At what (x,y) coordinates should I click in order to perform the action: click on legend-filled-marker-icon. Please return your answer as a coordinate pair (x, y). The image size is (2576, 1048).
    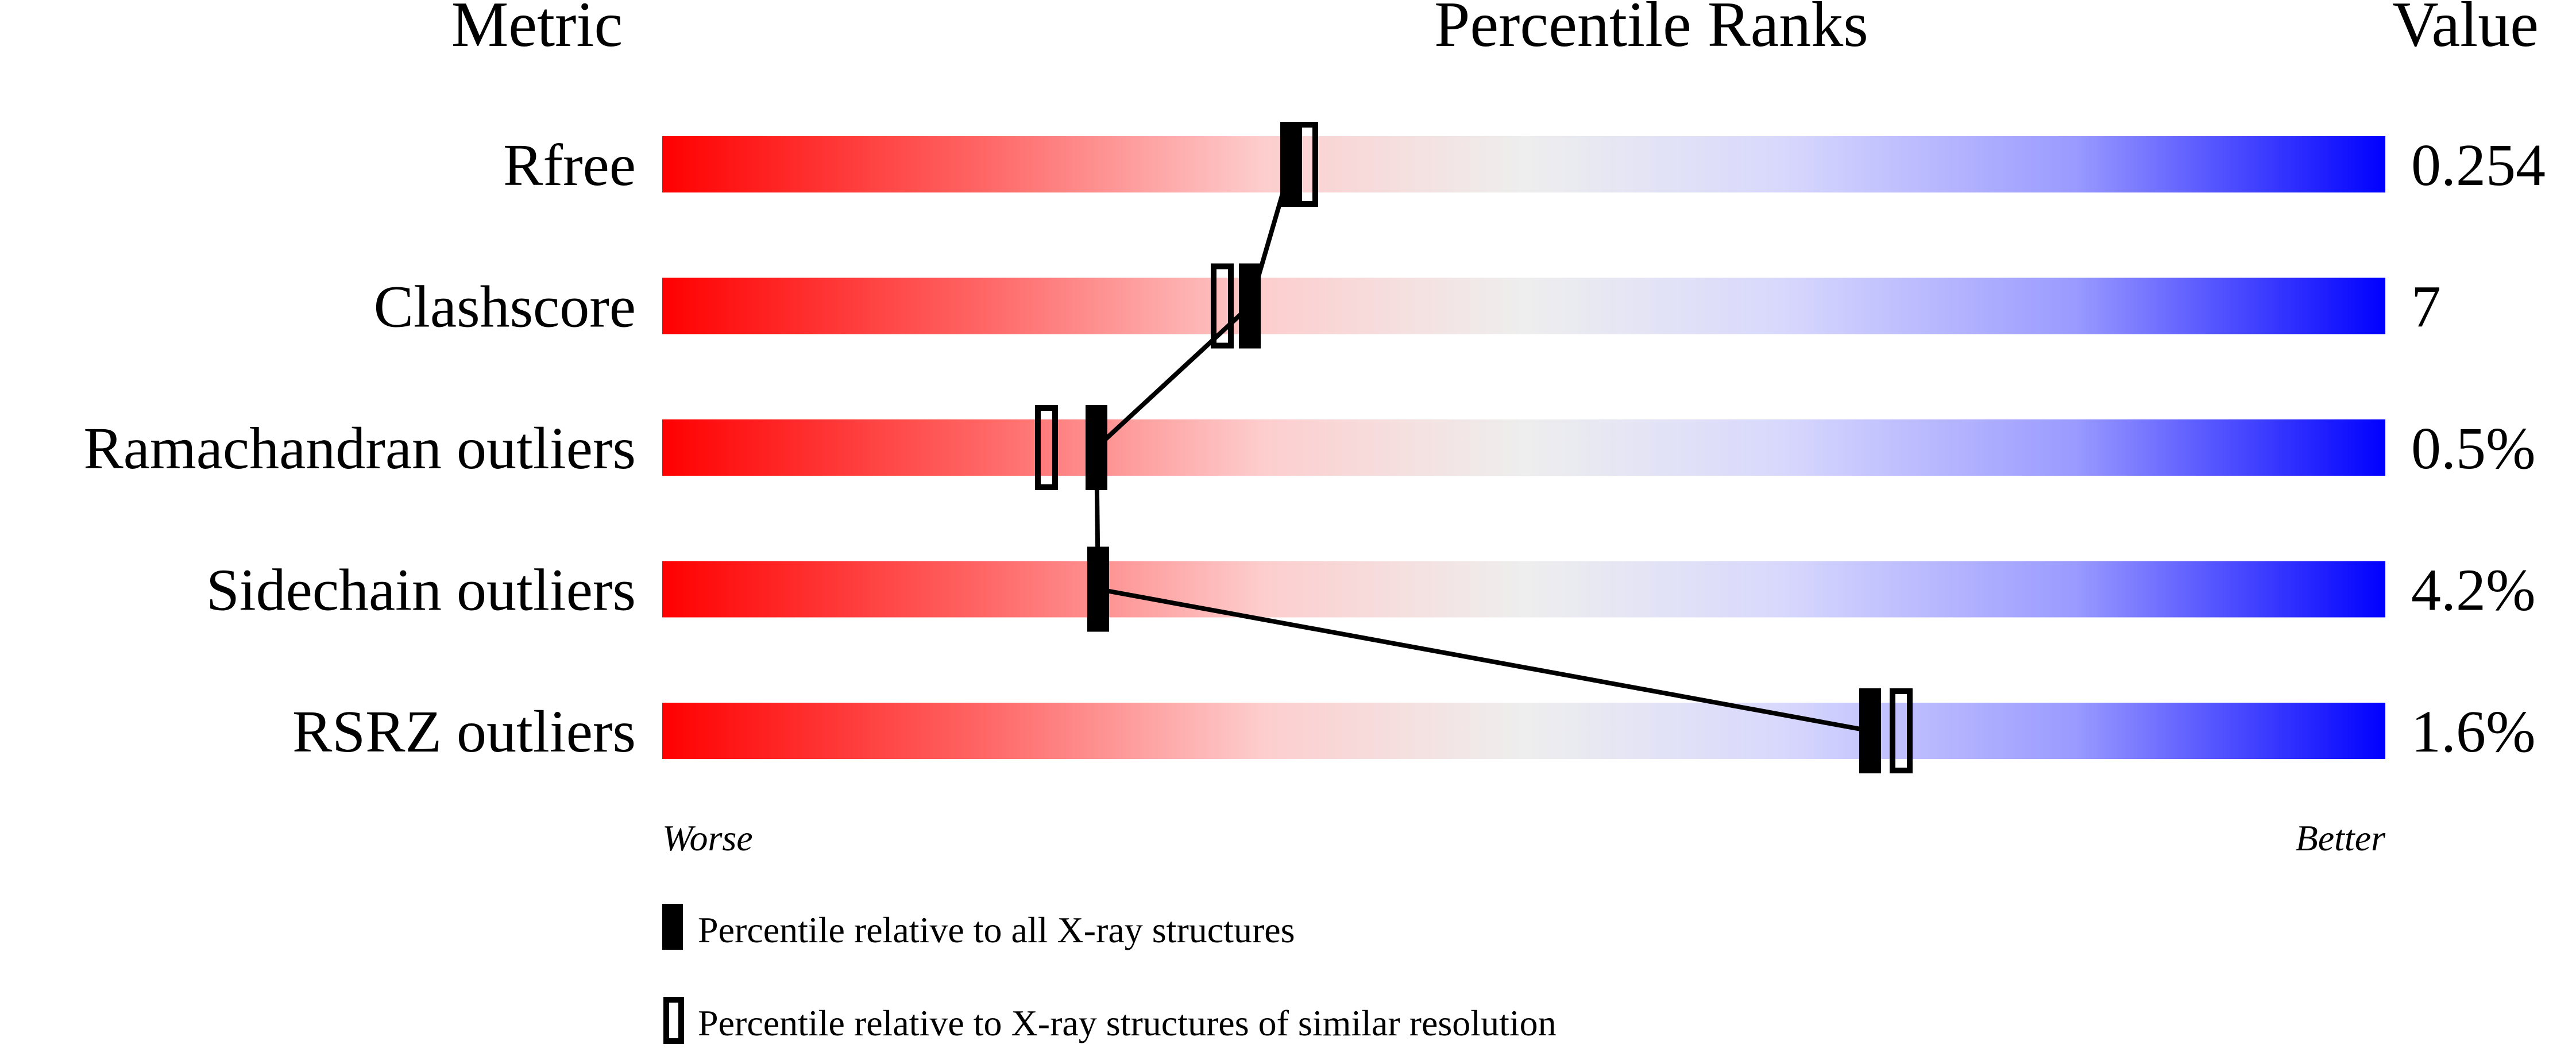
    Looking at the image, I should click on (672, 927).